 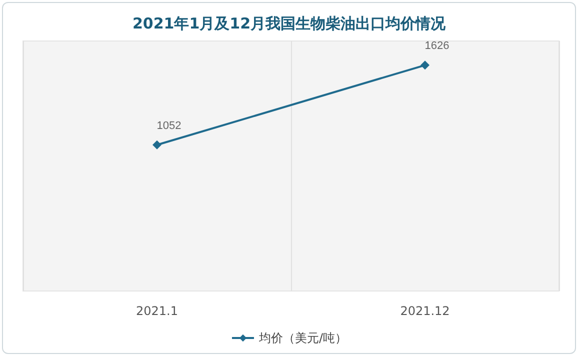 What do you see at coordinates (289, 23) in the screenshot?
I see `chart-title: 2021年1月及12月我国生物柴油出口均价情况` at bounding box center [289, 23].